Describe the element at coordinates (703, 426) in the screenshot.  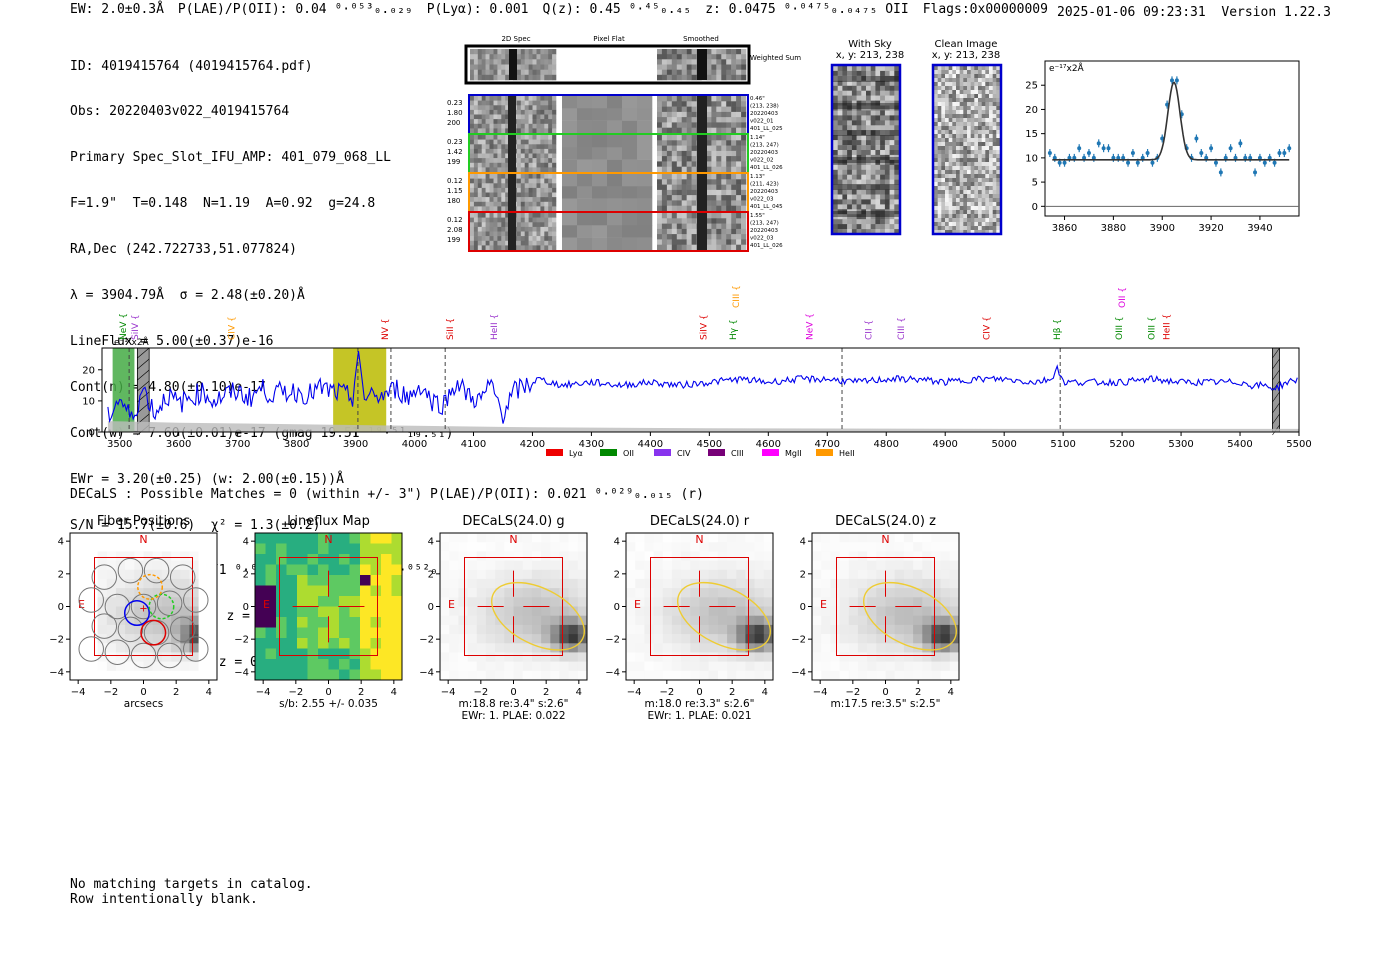
I see `noise-fill` at that location.